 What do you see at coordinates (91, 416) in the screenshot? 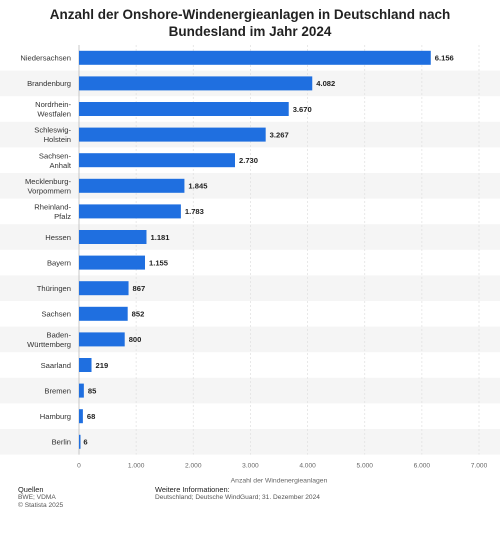
I see `value-label: 68` at bounding box center [91, 416].